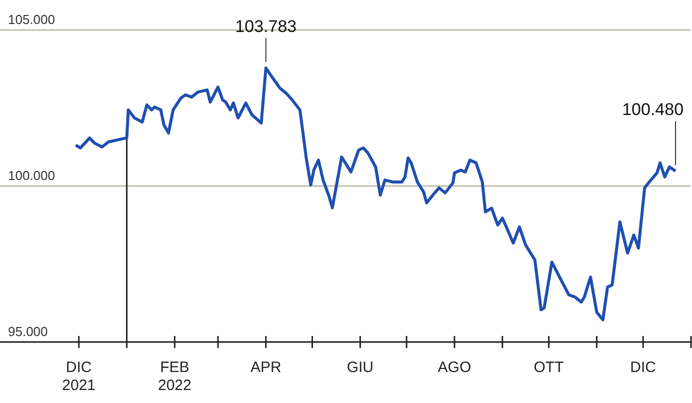  Describe the element at coordinates (31, 19) in the screenshot. I see `y-tick-label: 105.000` at that location.